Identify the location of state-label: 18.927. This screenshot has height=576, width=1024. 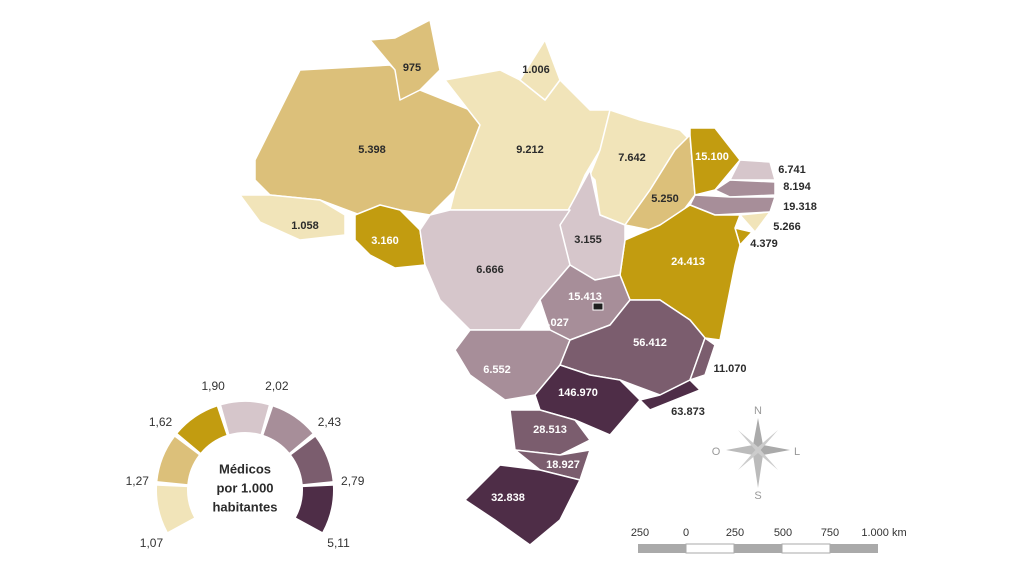
(563, 465).